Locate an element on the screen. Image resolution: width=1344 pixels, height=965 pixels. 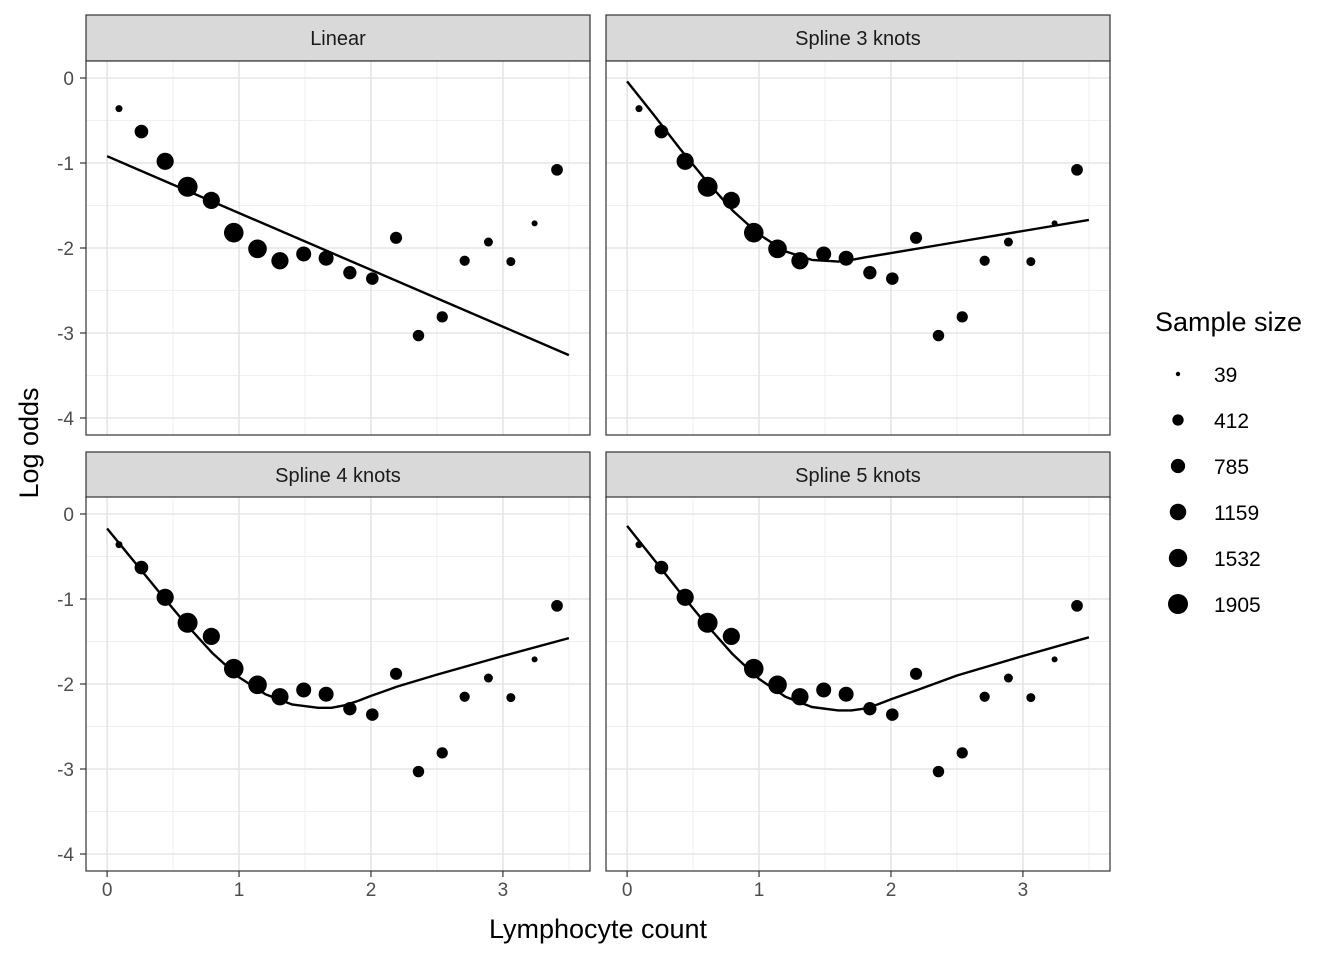
x-axis-title: Lymphocyte count is located at coordinates (598, 929).